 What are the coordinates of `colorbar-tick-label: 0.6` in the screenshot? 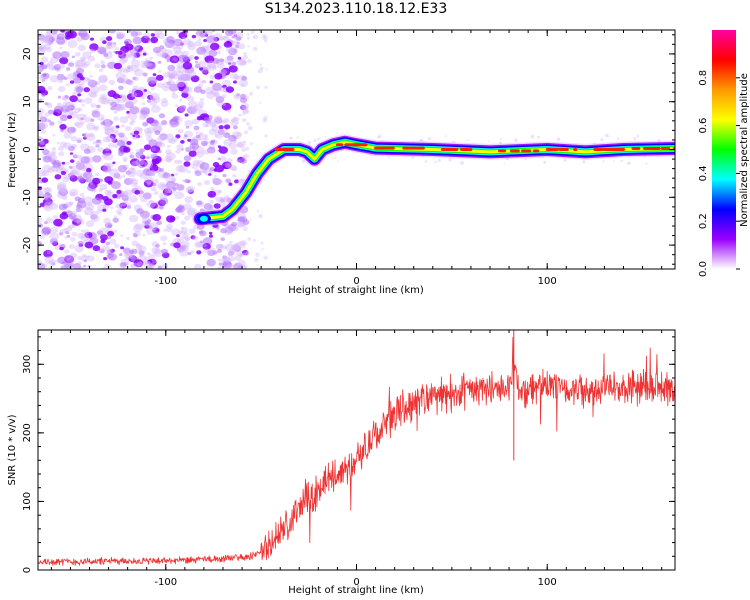 It's located at (703, 126).